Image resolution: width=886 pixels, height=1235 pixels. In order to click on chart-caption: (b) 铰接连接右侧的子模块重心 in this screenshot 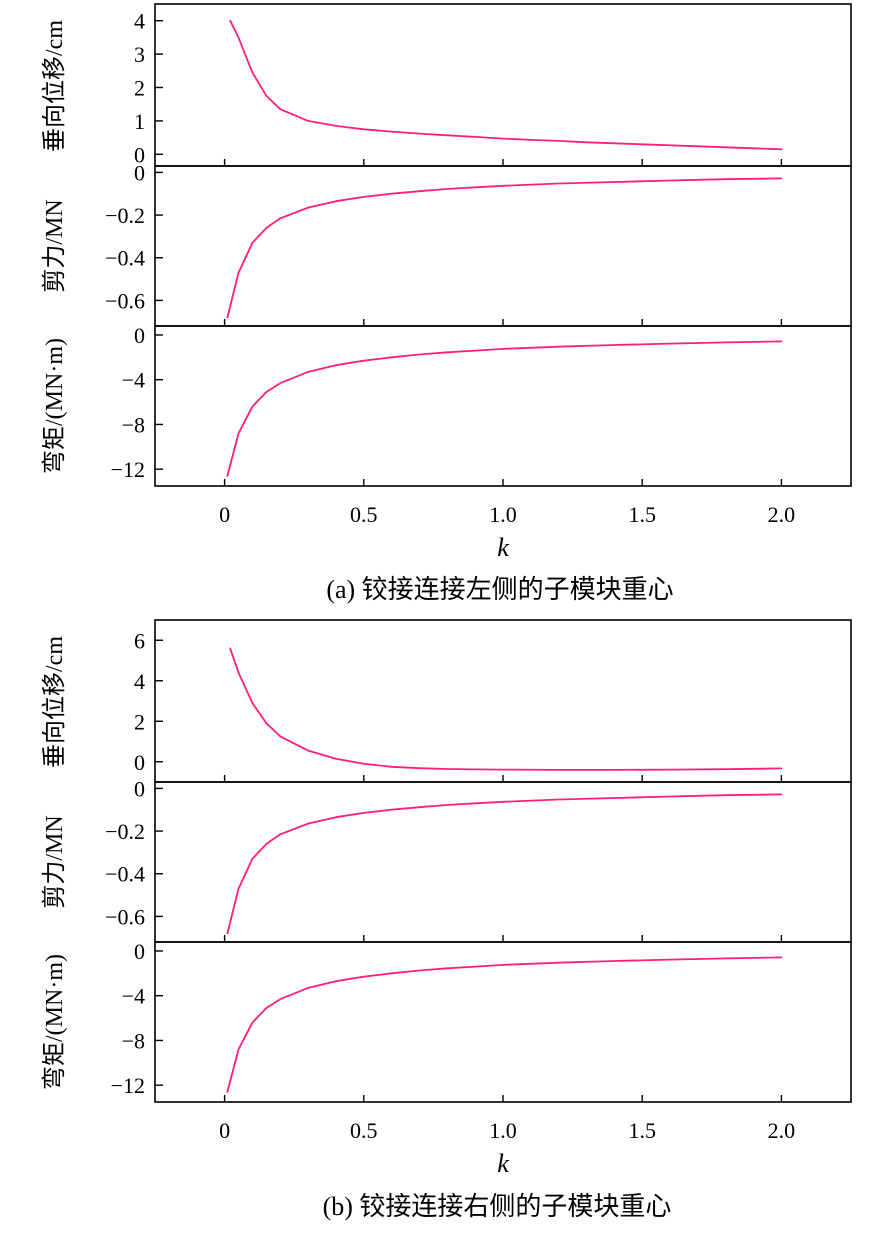, I will do `click(497, 1206)`.